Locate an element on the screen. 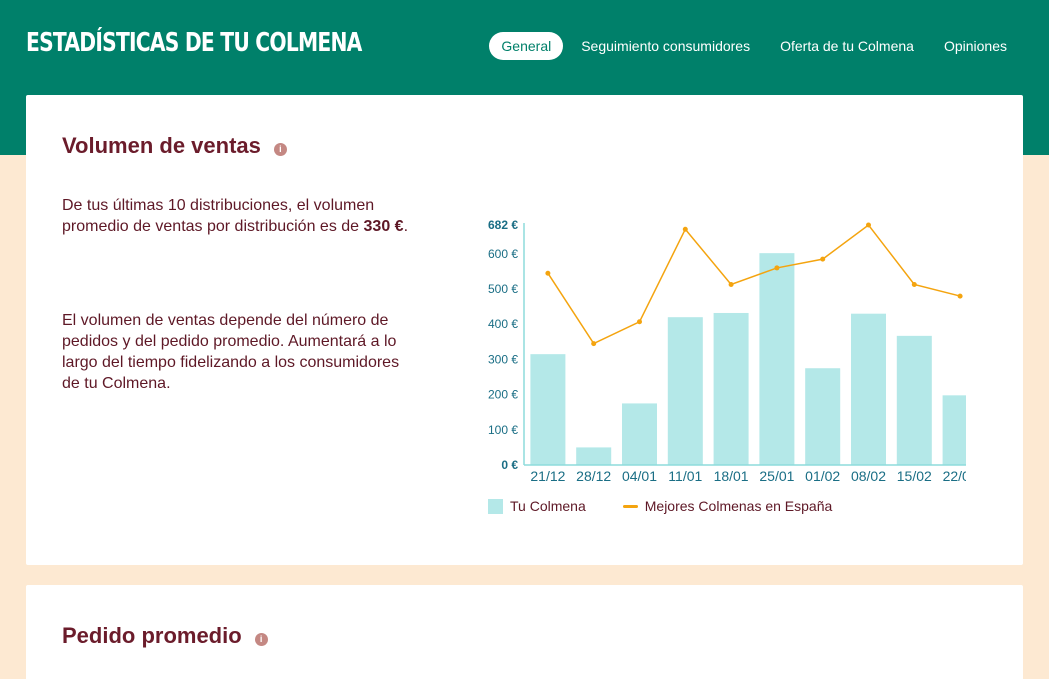 The height and width of the screenshot is (679, 1049). y-tick-label: 682 € is located at coordinates (503, 225).